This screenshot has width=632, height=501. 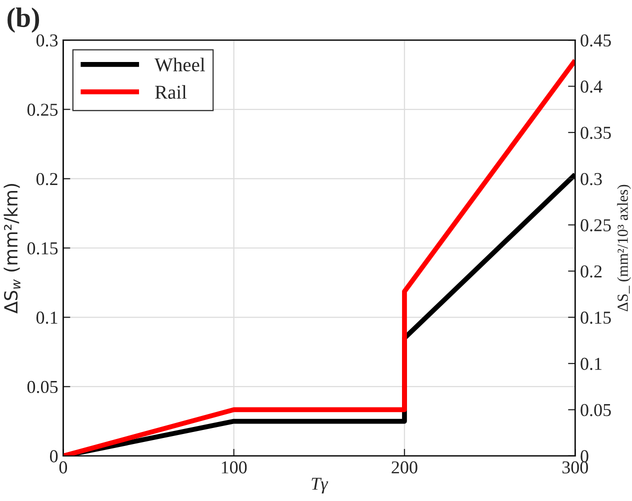 What do you see at coordinates (47, 318) in the screenshot?
I see `y-tick-label: 0.1` at bounding box center [47, 318].